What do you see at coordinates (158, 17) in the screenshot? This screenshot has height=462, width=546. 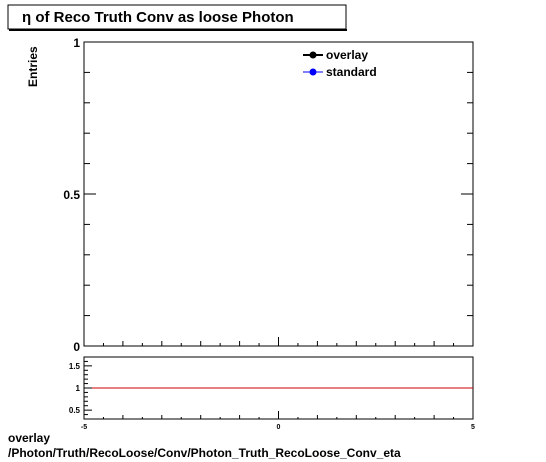 I see `chart-title: η of Reco Truth Conv as loose Photon` at bounding box center [158, 17].